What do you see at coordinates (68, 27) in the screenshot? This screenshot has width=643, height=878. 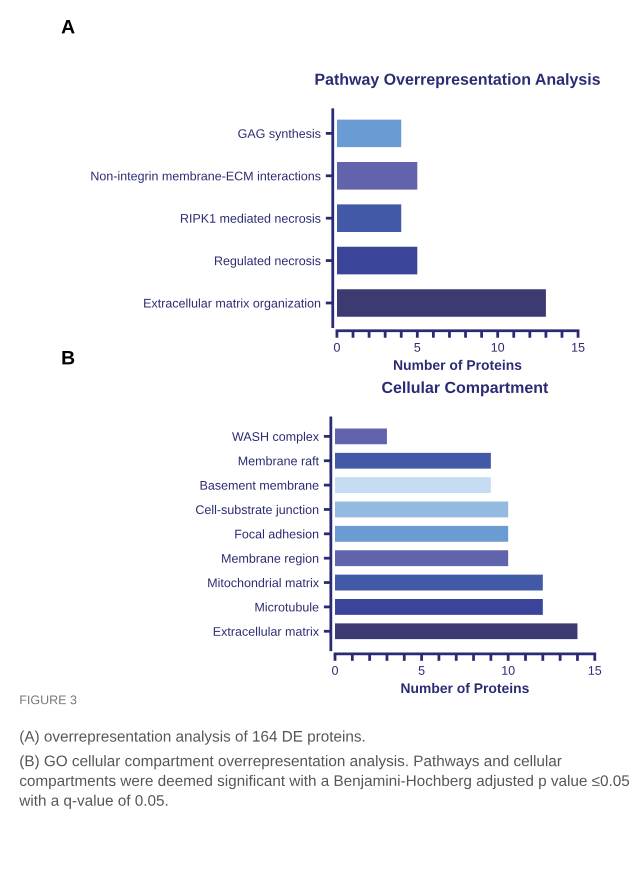 I see `text: A` at bounding box center [68, 27].